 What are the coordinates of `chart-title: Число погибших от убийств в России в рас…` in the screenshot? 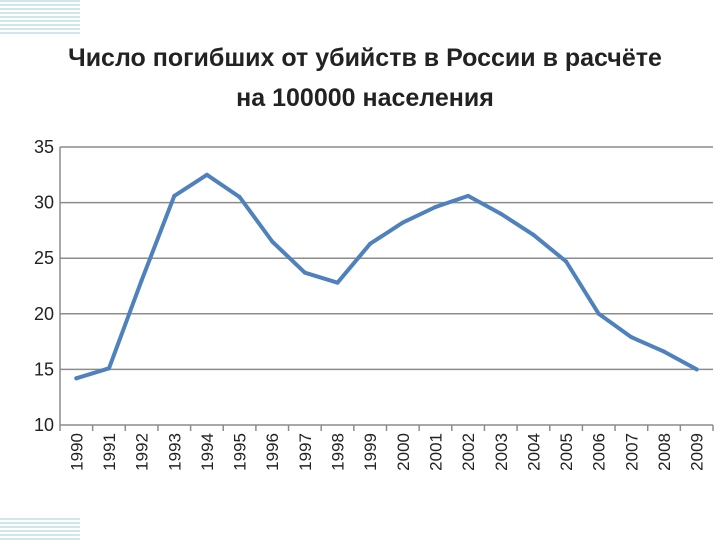 It's located at (365, 78).